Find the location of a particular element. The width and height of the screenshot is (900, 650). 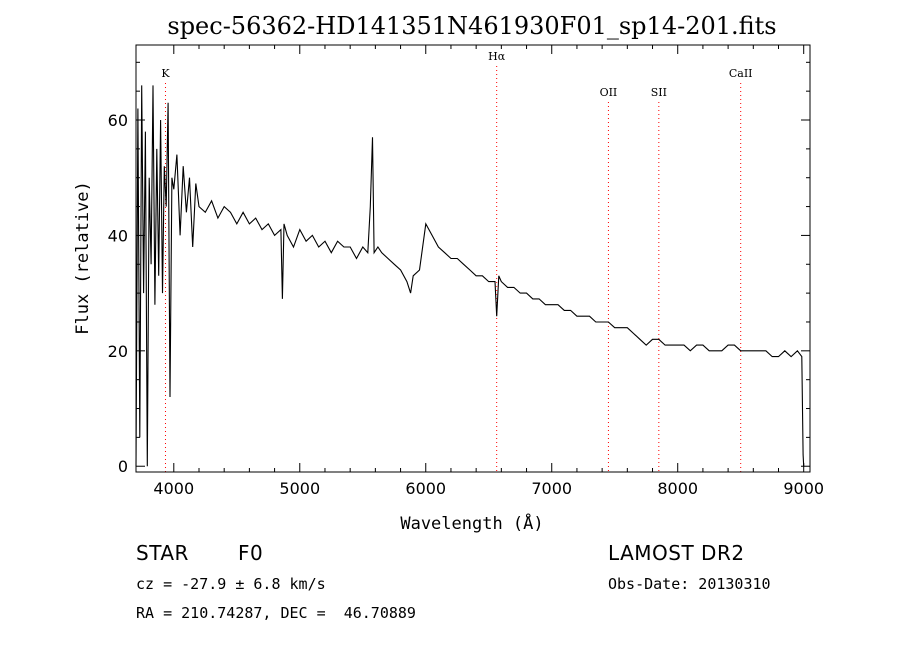

x-tick-label: 5000 is located at coordinates (299, 488).